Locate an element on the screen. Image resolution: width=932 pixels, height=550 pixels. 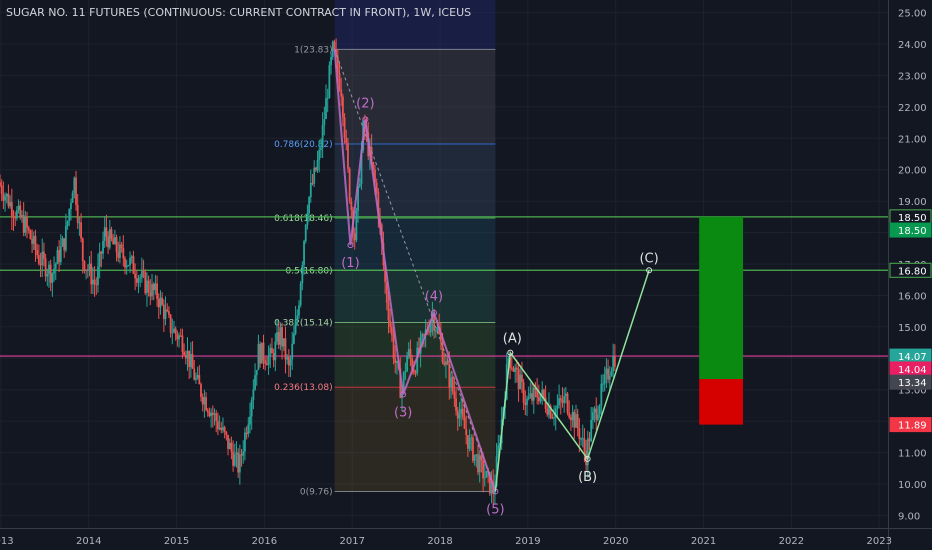
x-tick-label: 2015 is located at coordinates (176, 541).